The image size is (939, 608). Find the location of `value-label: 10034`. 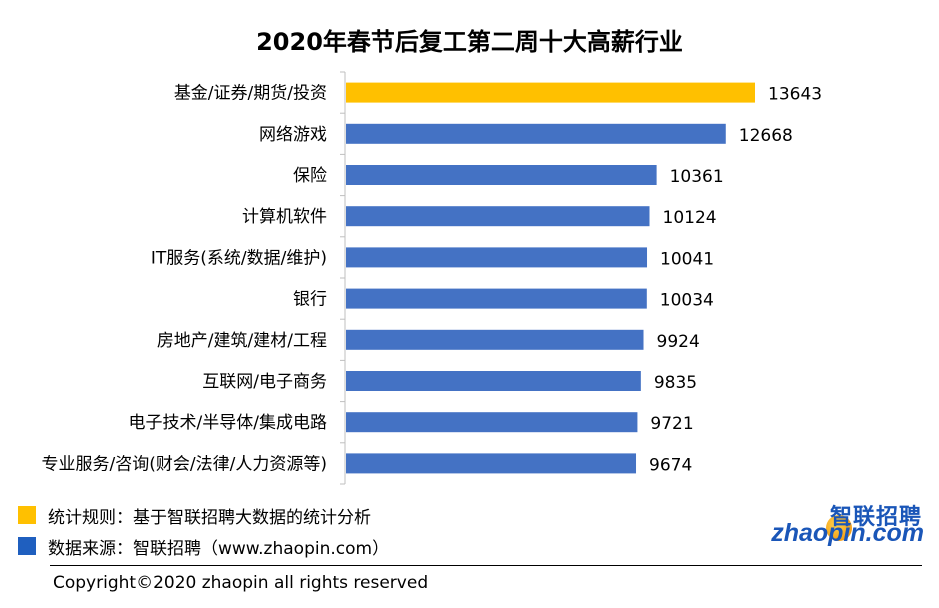

value-label: 10034 is located at coordinates (687, 301).